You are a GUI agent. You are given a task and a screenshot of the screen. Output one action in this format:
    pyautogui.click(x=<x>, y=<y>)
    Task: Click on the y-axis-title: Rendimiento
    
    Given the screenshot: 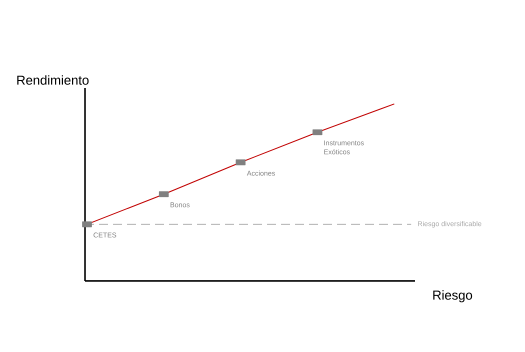 What is the action you would take?
    pyautogui.click(x=53, y=80)
    